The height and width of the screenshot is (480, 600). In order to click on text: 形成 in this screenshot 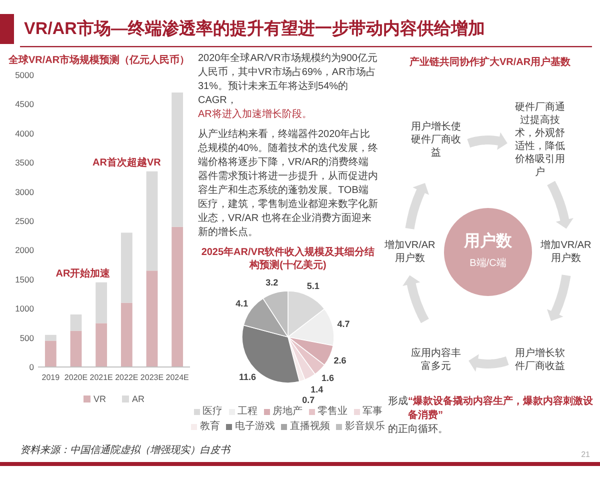, I will do `click(398, 402)`.